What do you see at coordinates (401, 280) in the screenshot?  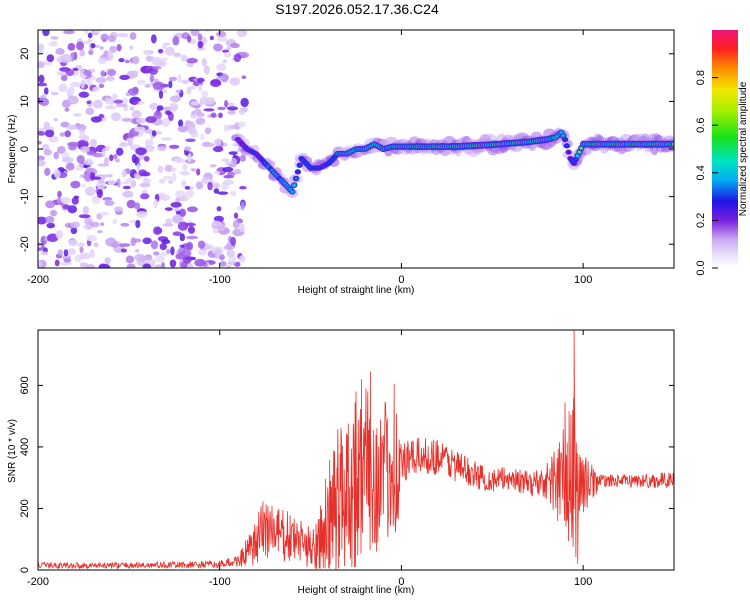 I see `spectrogram-xtick-label: 0` at bounding box center [401, 280].